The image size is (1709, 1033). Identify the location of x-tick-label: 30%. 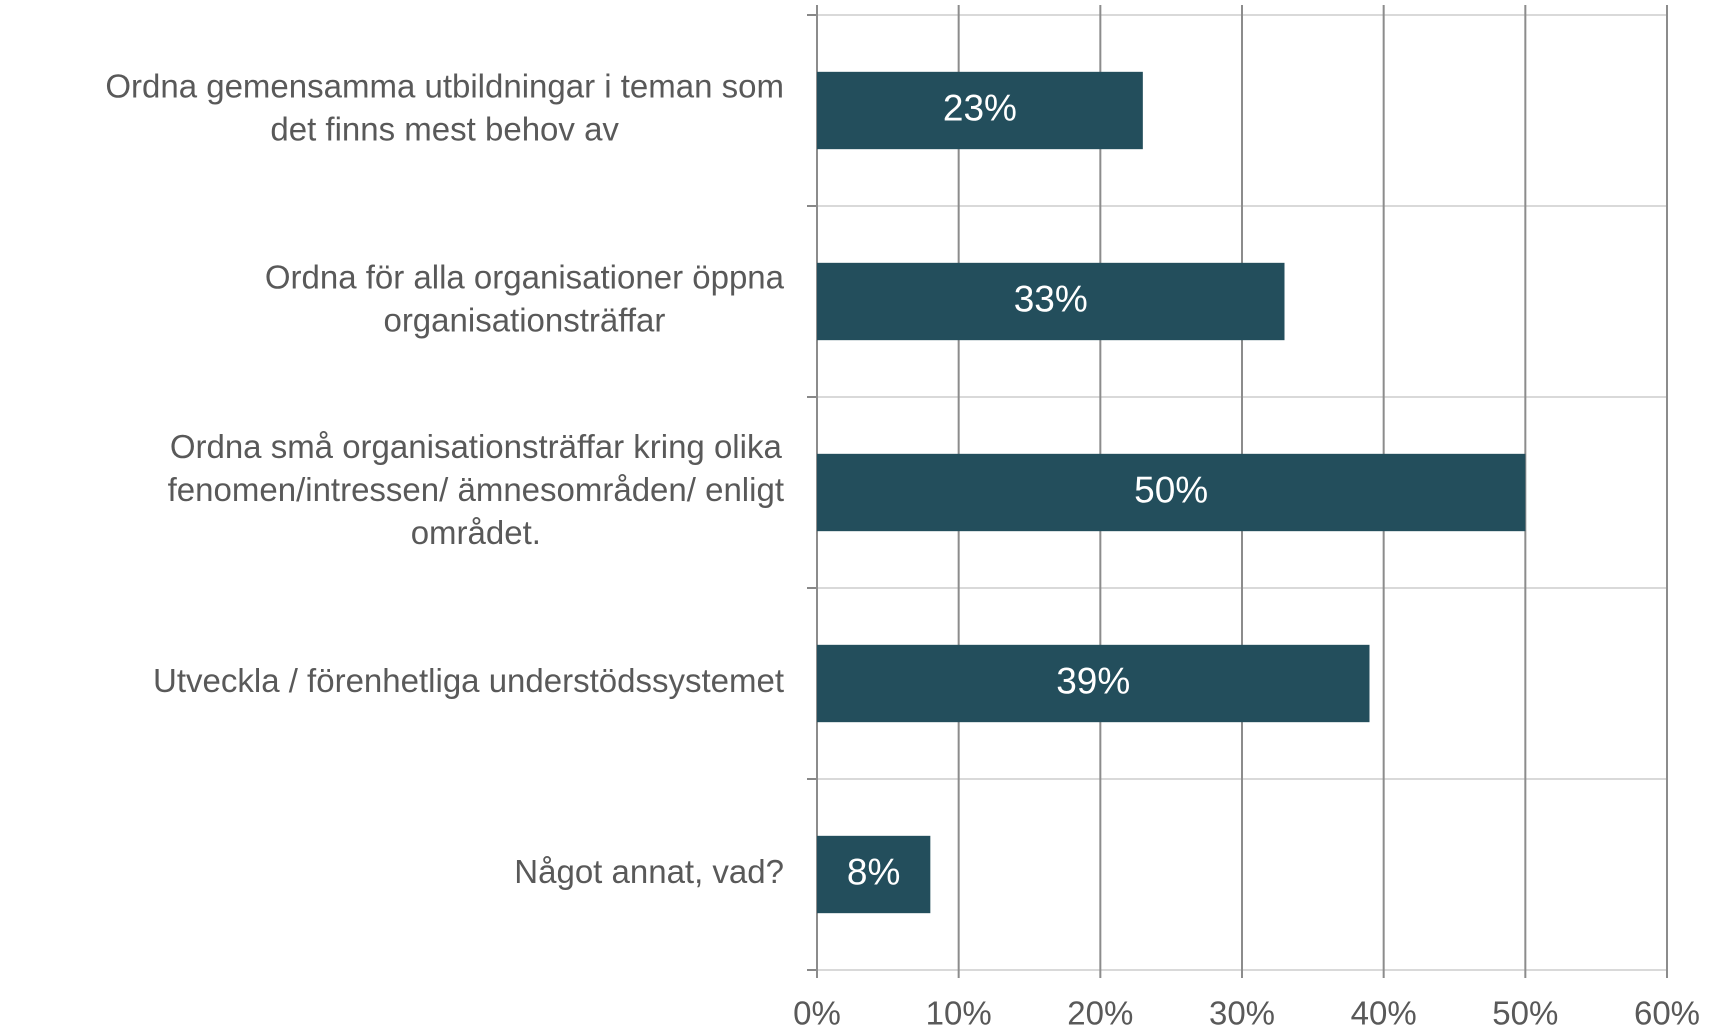
(1242, 1013).